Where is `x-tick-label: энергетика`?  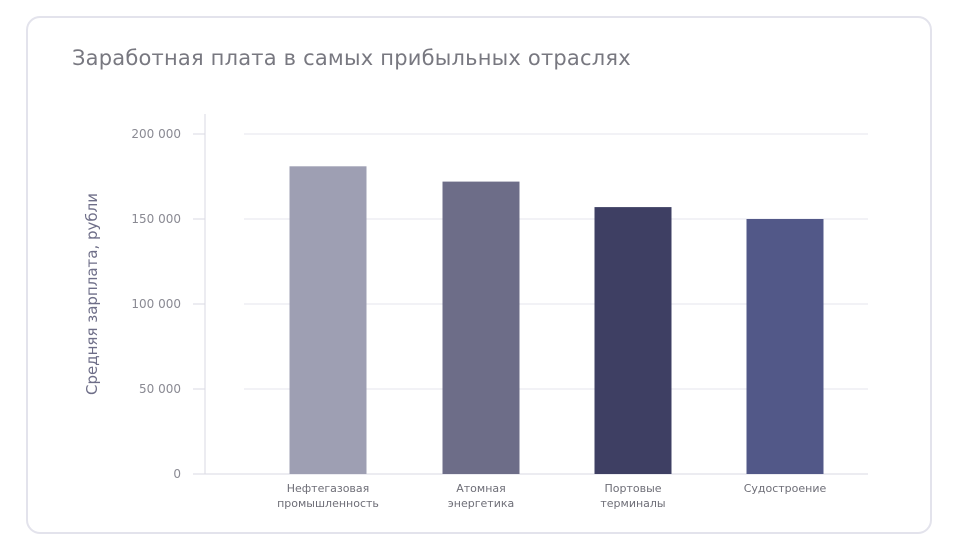 x-tick-label: энергетика is located at coordinates (481, 503).